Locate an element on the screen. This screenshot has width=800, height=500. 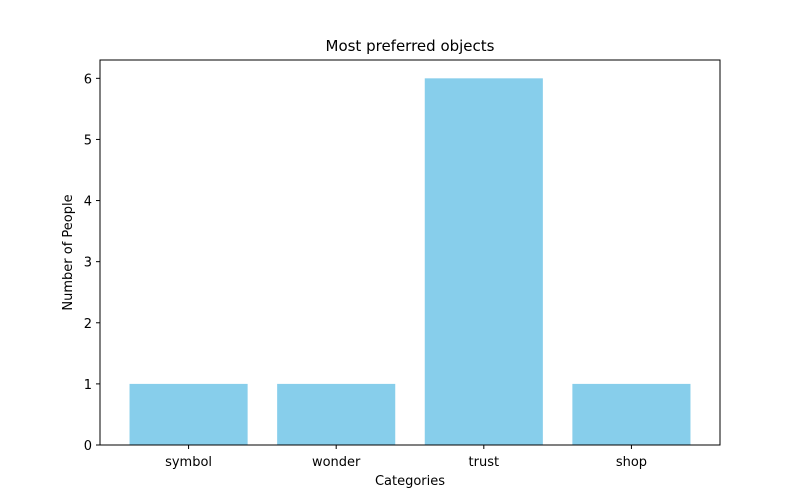
y-tick-label: 1 is located at coordinates (88, 385).